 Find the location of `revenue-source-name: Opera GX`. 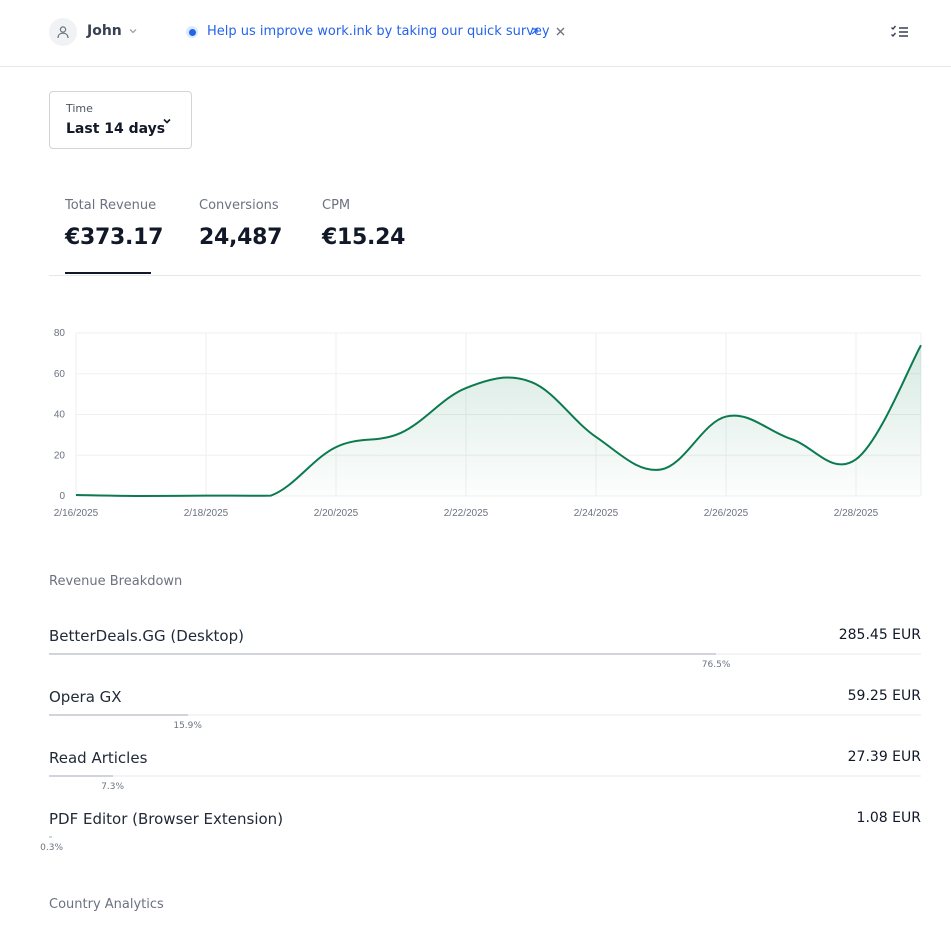

revenue-source-name: Opera GX is located at coordinates (85, 697).